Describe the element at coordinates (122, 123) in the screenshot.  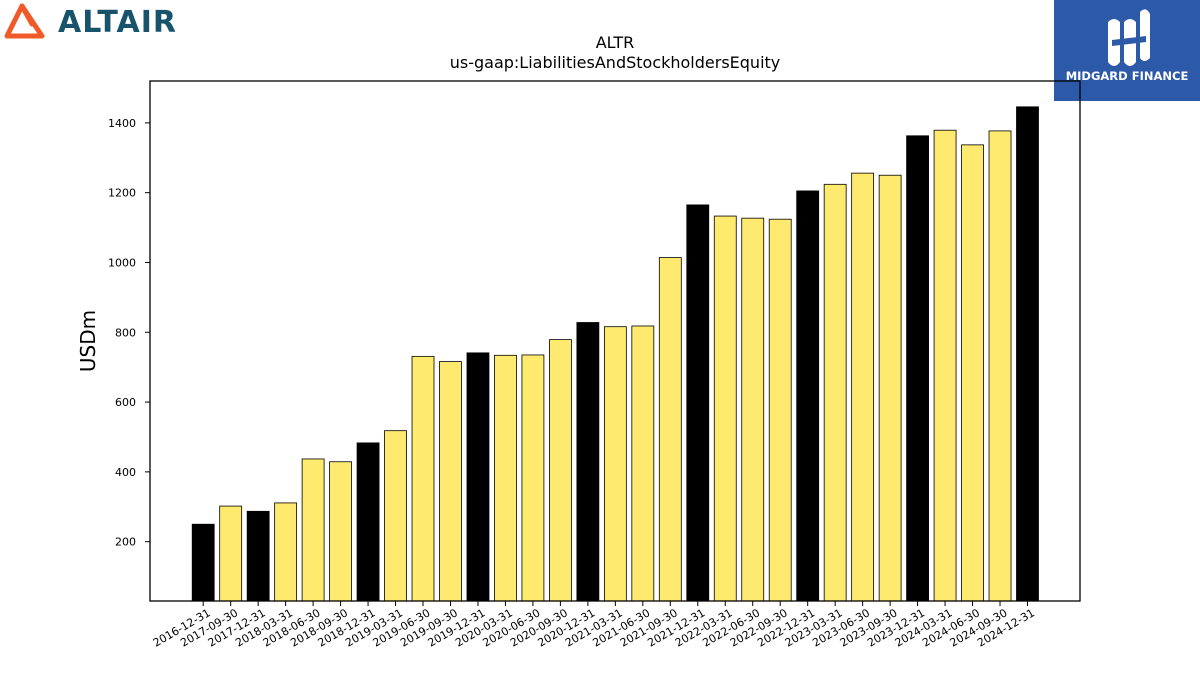
I see `y-tick-label: 1400` at that location.